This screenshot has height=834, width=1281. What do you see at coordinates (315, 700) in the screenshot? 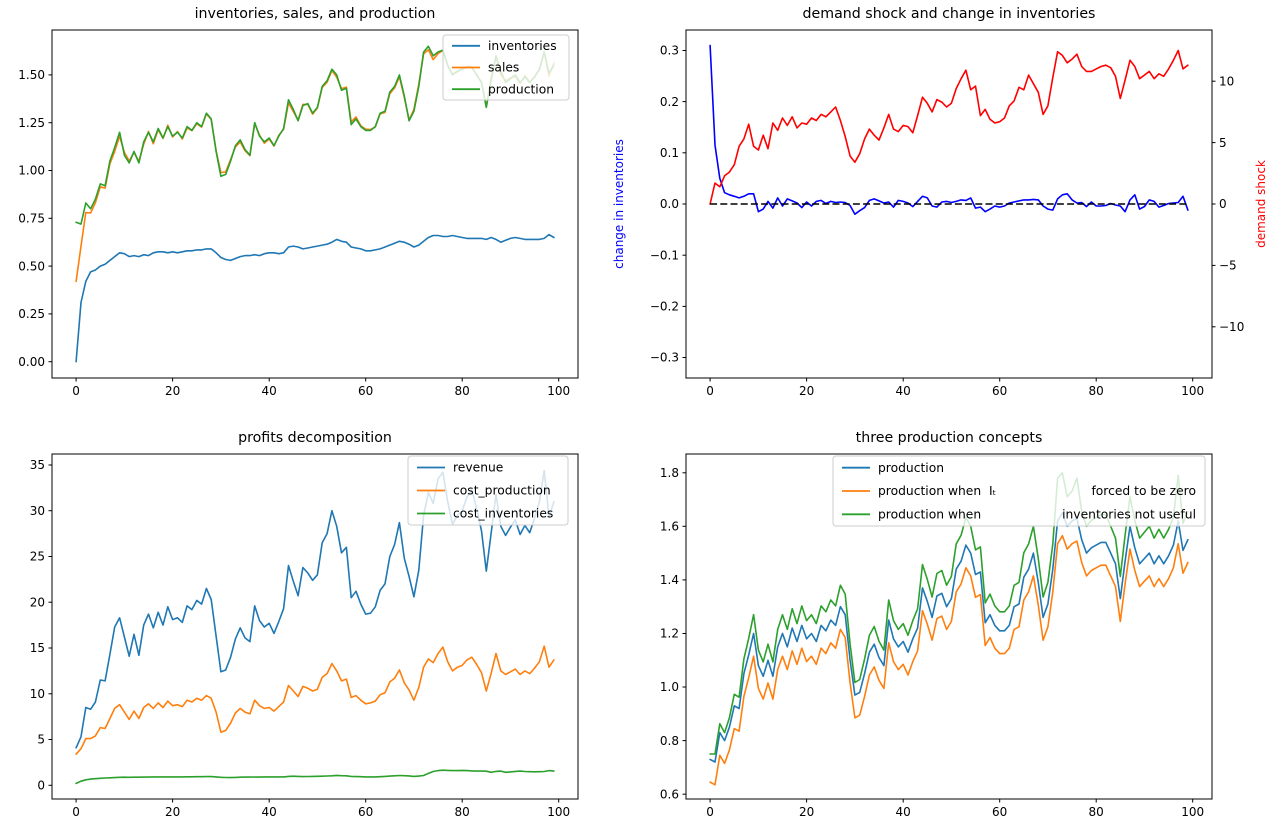
I see `series-cost_production` at bounding box center [315, 700].